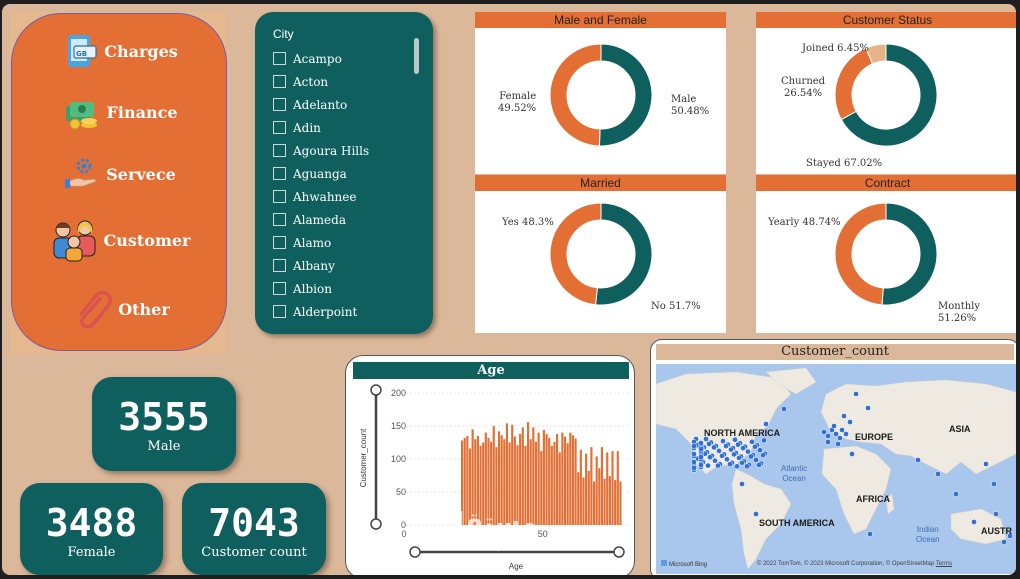 Image resolution: width=1020 pixels, height=579 pixels. I want to click on nav-item-charges: GB Charges, so click(120, 51).